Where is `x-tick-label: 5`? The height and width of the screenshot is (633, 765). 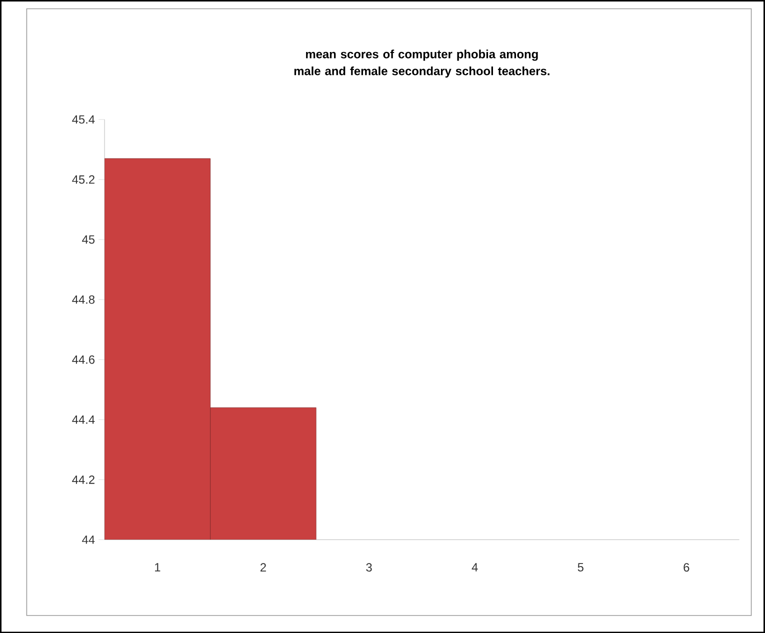
x-tick-label: 5 is located at coordinates (581, 567).